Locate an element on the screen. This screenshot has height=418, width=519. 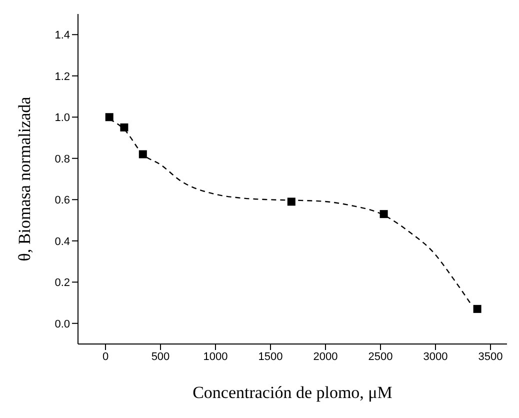
y-tick-label: 1.2 is located at coordinates (62, 76).